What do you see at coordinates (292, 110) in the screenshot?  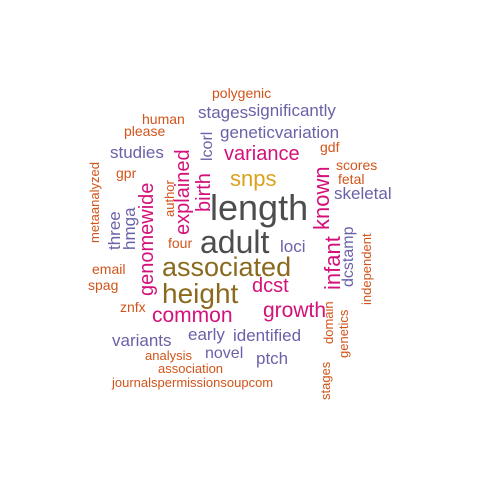 I see `word-significantly: significantly` at bounding box center [292, 110].